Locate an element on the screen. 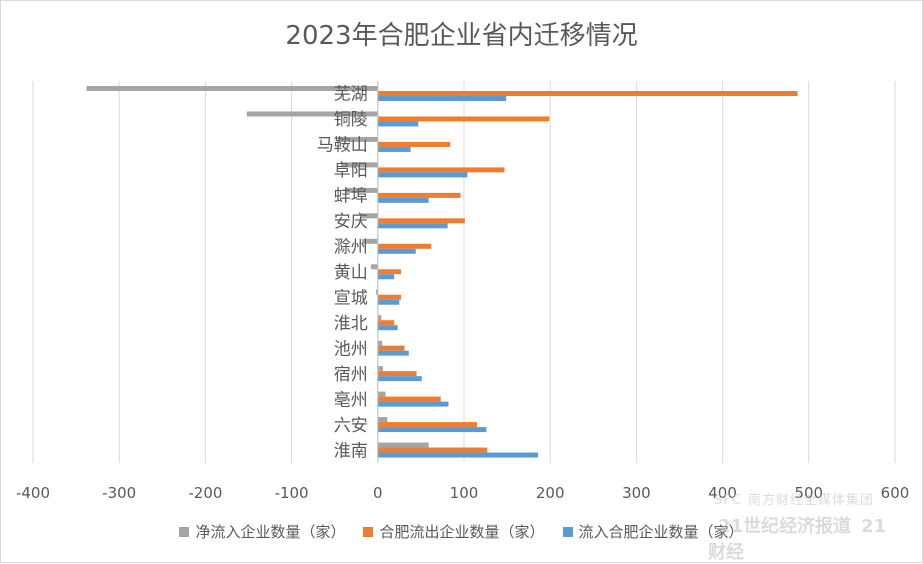 The image size is (923, 564). x-tick-label: -100 is located at coordinates (292, 493).